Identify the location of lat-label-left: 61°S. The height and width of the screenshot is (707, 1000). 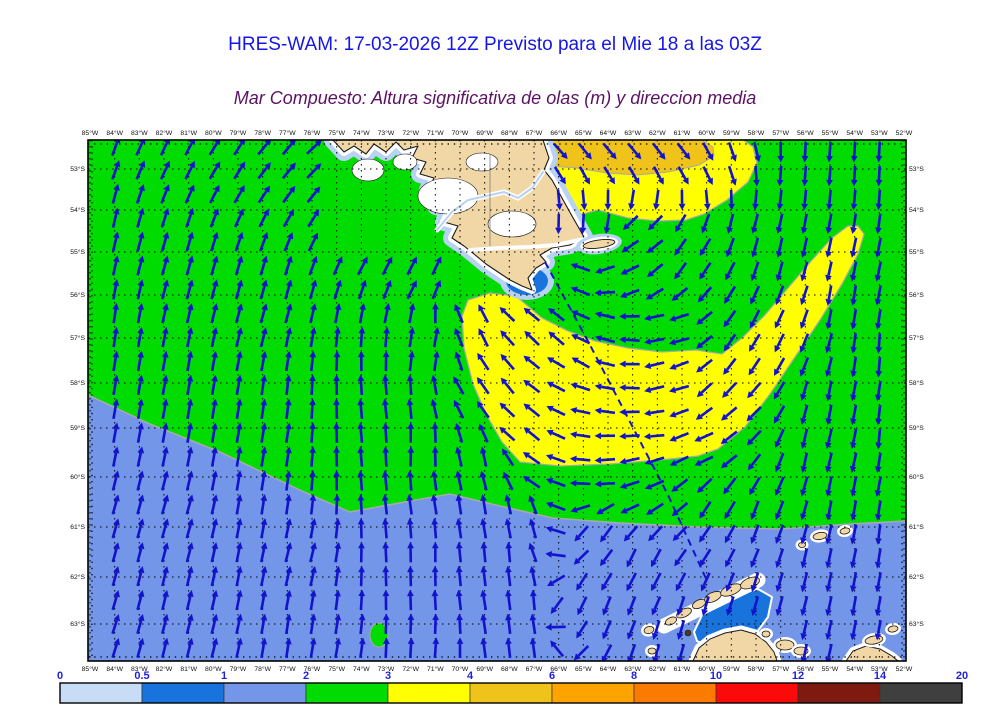
(77, 527).